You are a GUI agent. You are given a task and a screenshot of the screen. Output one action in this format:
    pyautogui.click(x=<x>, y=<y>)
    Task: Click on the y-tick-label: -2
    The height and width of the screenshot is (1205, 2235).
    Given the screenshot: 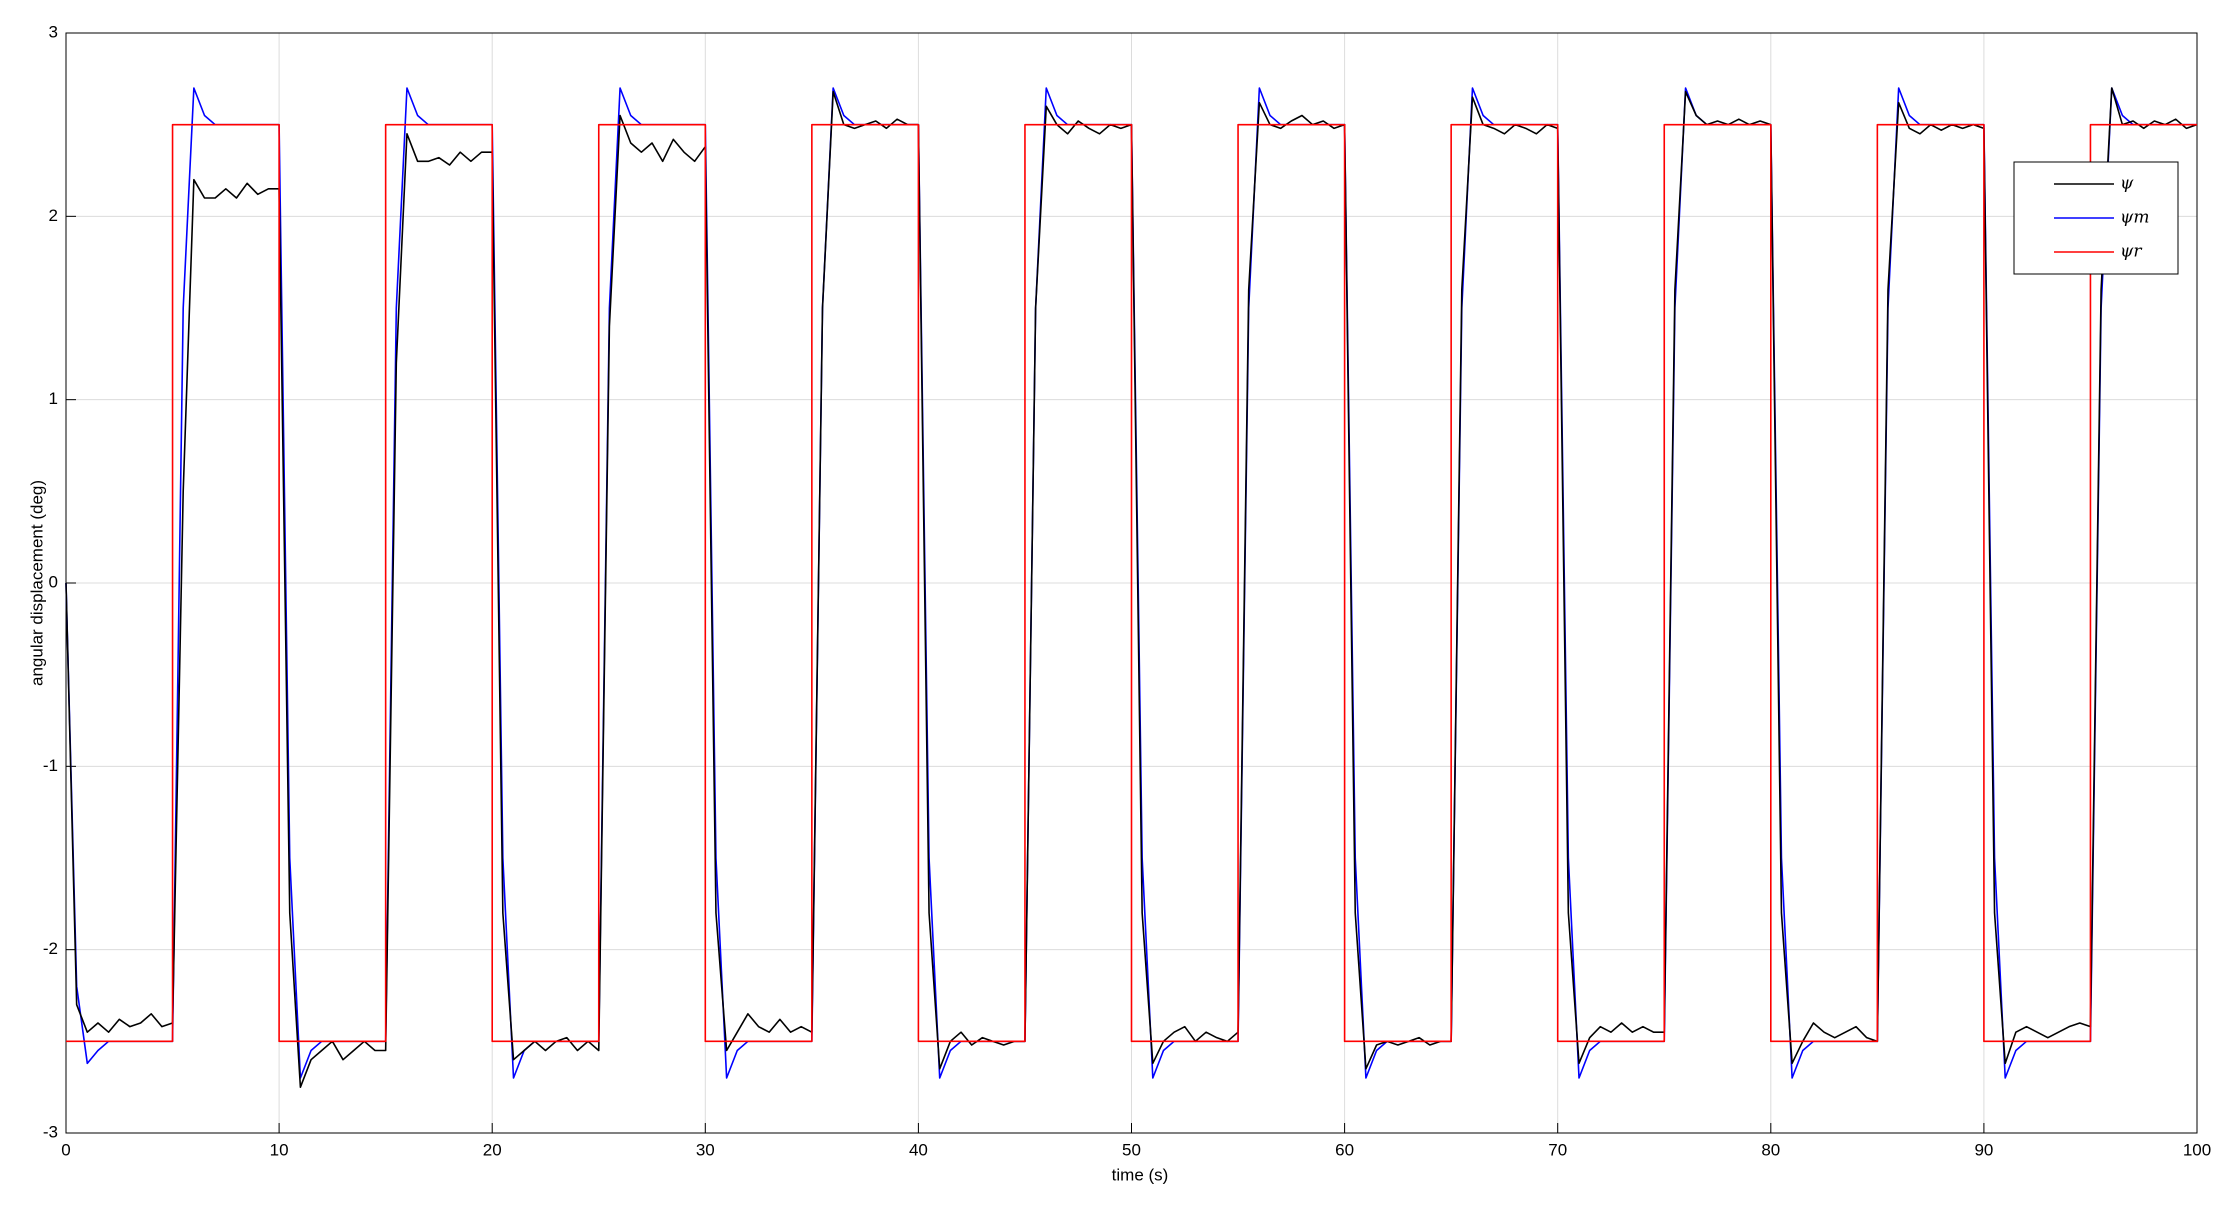 What is the action you would take?
    pyautogui.click(x=50, y=948)
    